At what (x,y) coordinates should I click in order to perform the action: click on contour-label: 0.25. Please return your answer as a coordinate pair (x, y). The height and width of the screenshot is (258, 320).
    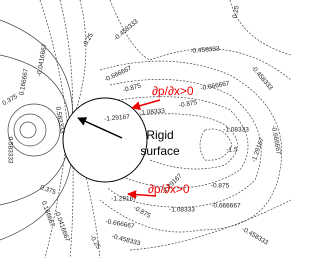
    Looking at the image, I should click on (236, 12).